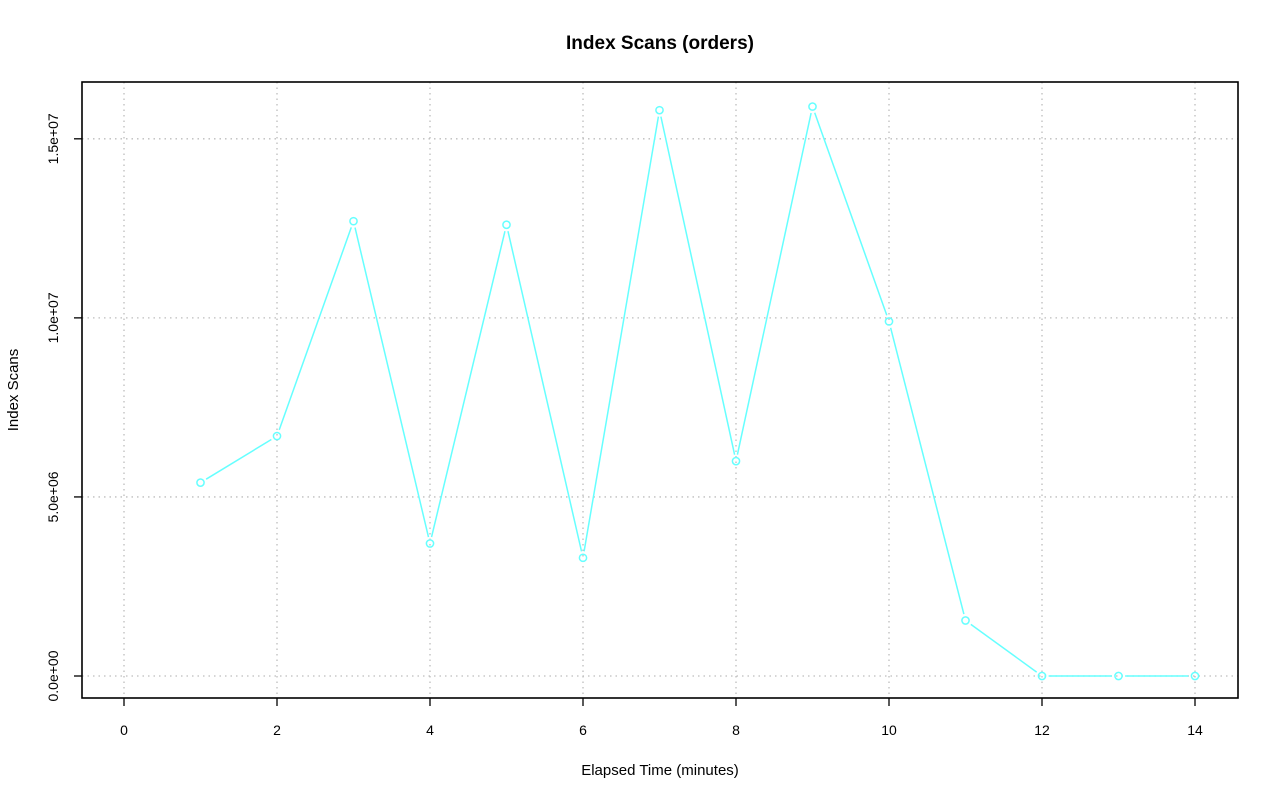 This screenshot has width=1280, height=801. What do you see at coordinates (53, 138) in the screenshot?
I see `y-tick-label: 1.5e+07` at bounding box center [53, 138].